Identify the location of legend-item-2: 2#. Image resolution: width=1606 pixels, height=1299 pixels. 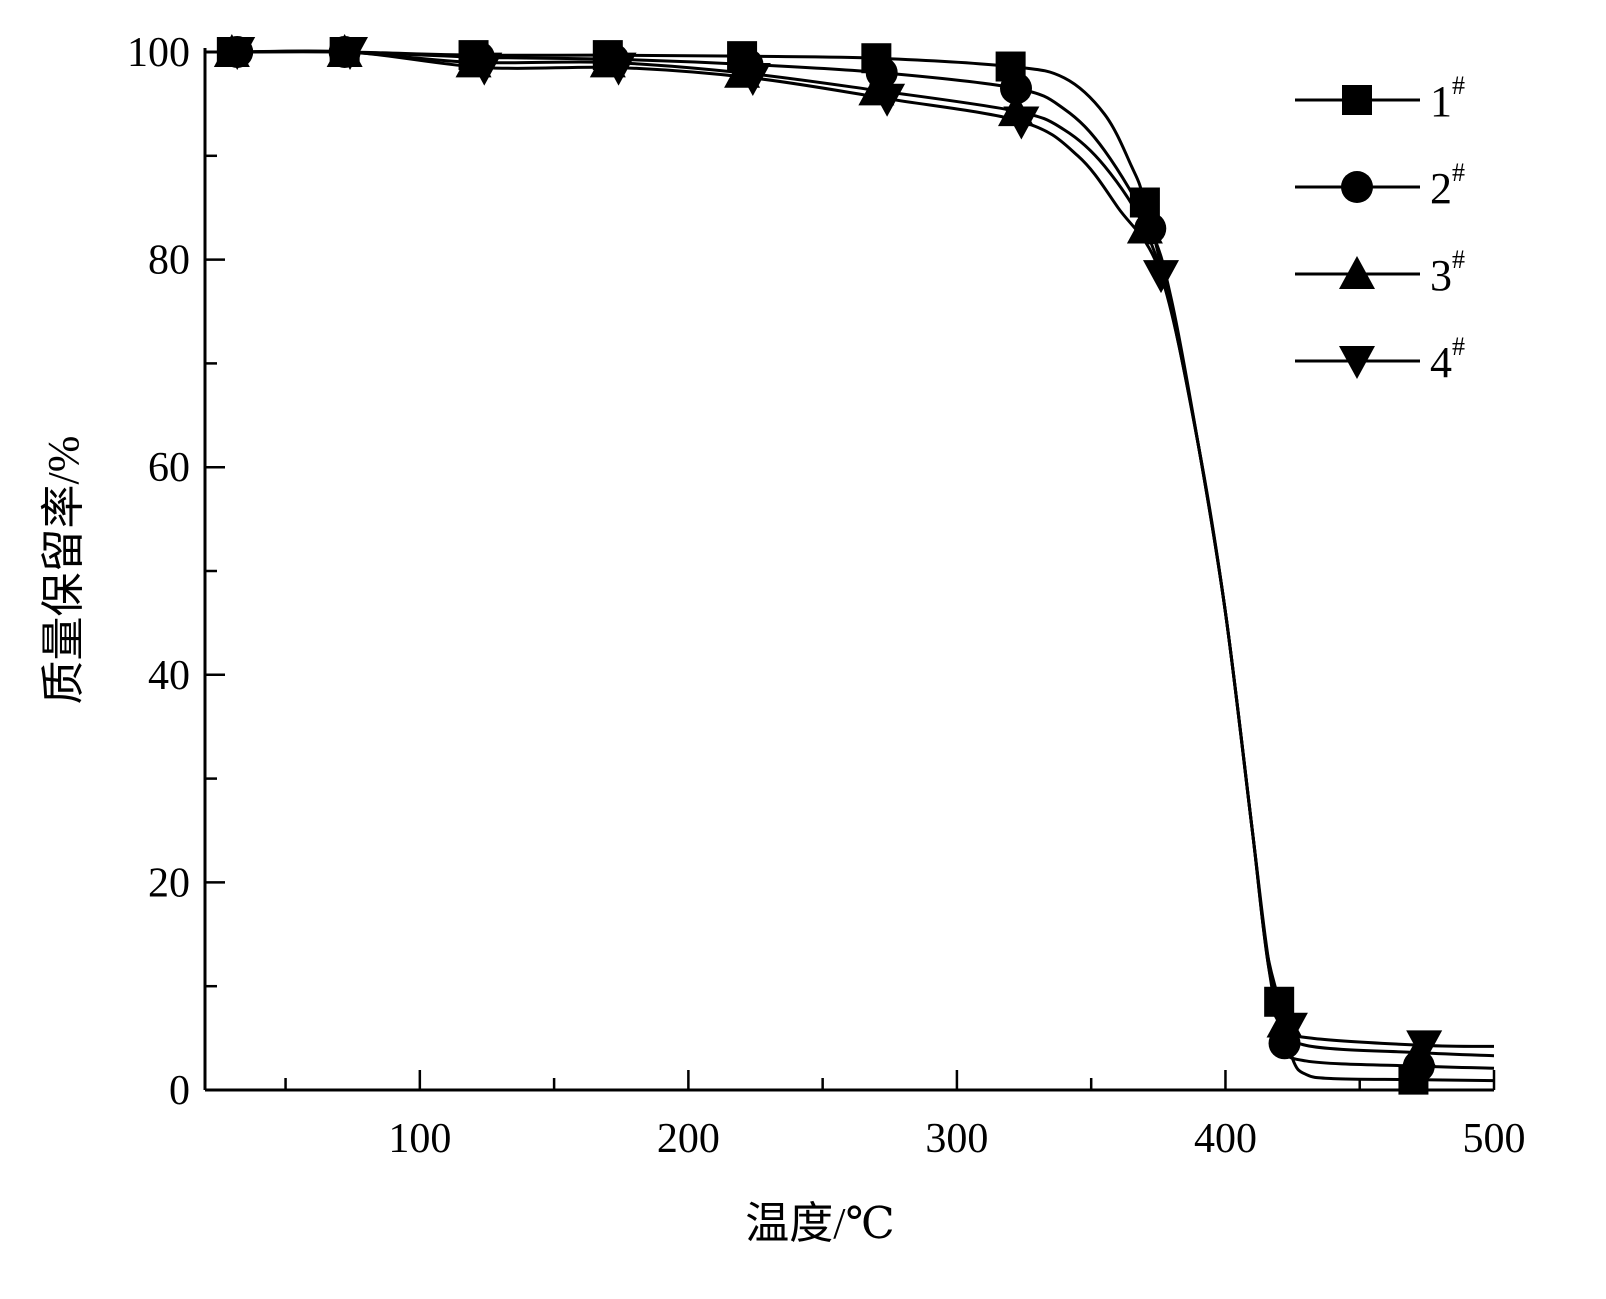
(1380, 185).